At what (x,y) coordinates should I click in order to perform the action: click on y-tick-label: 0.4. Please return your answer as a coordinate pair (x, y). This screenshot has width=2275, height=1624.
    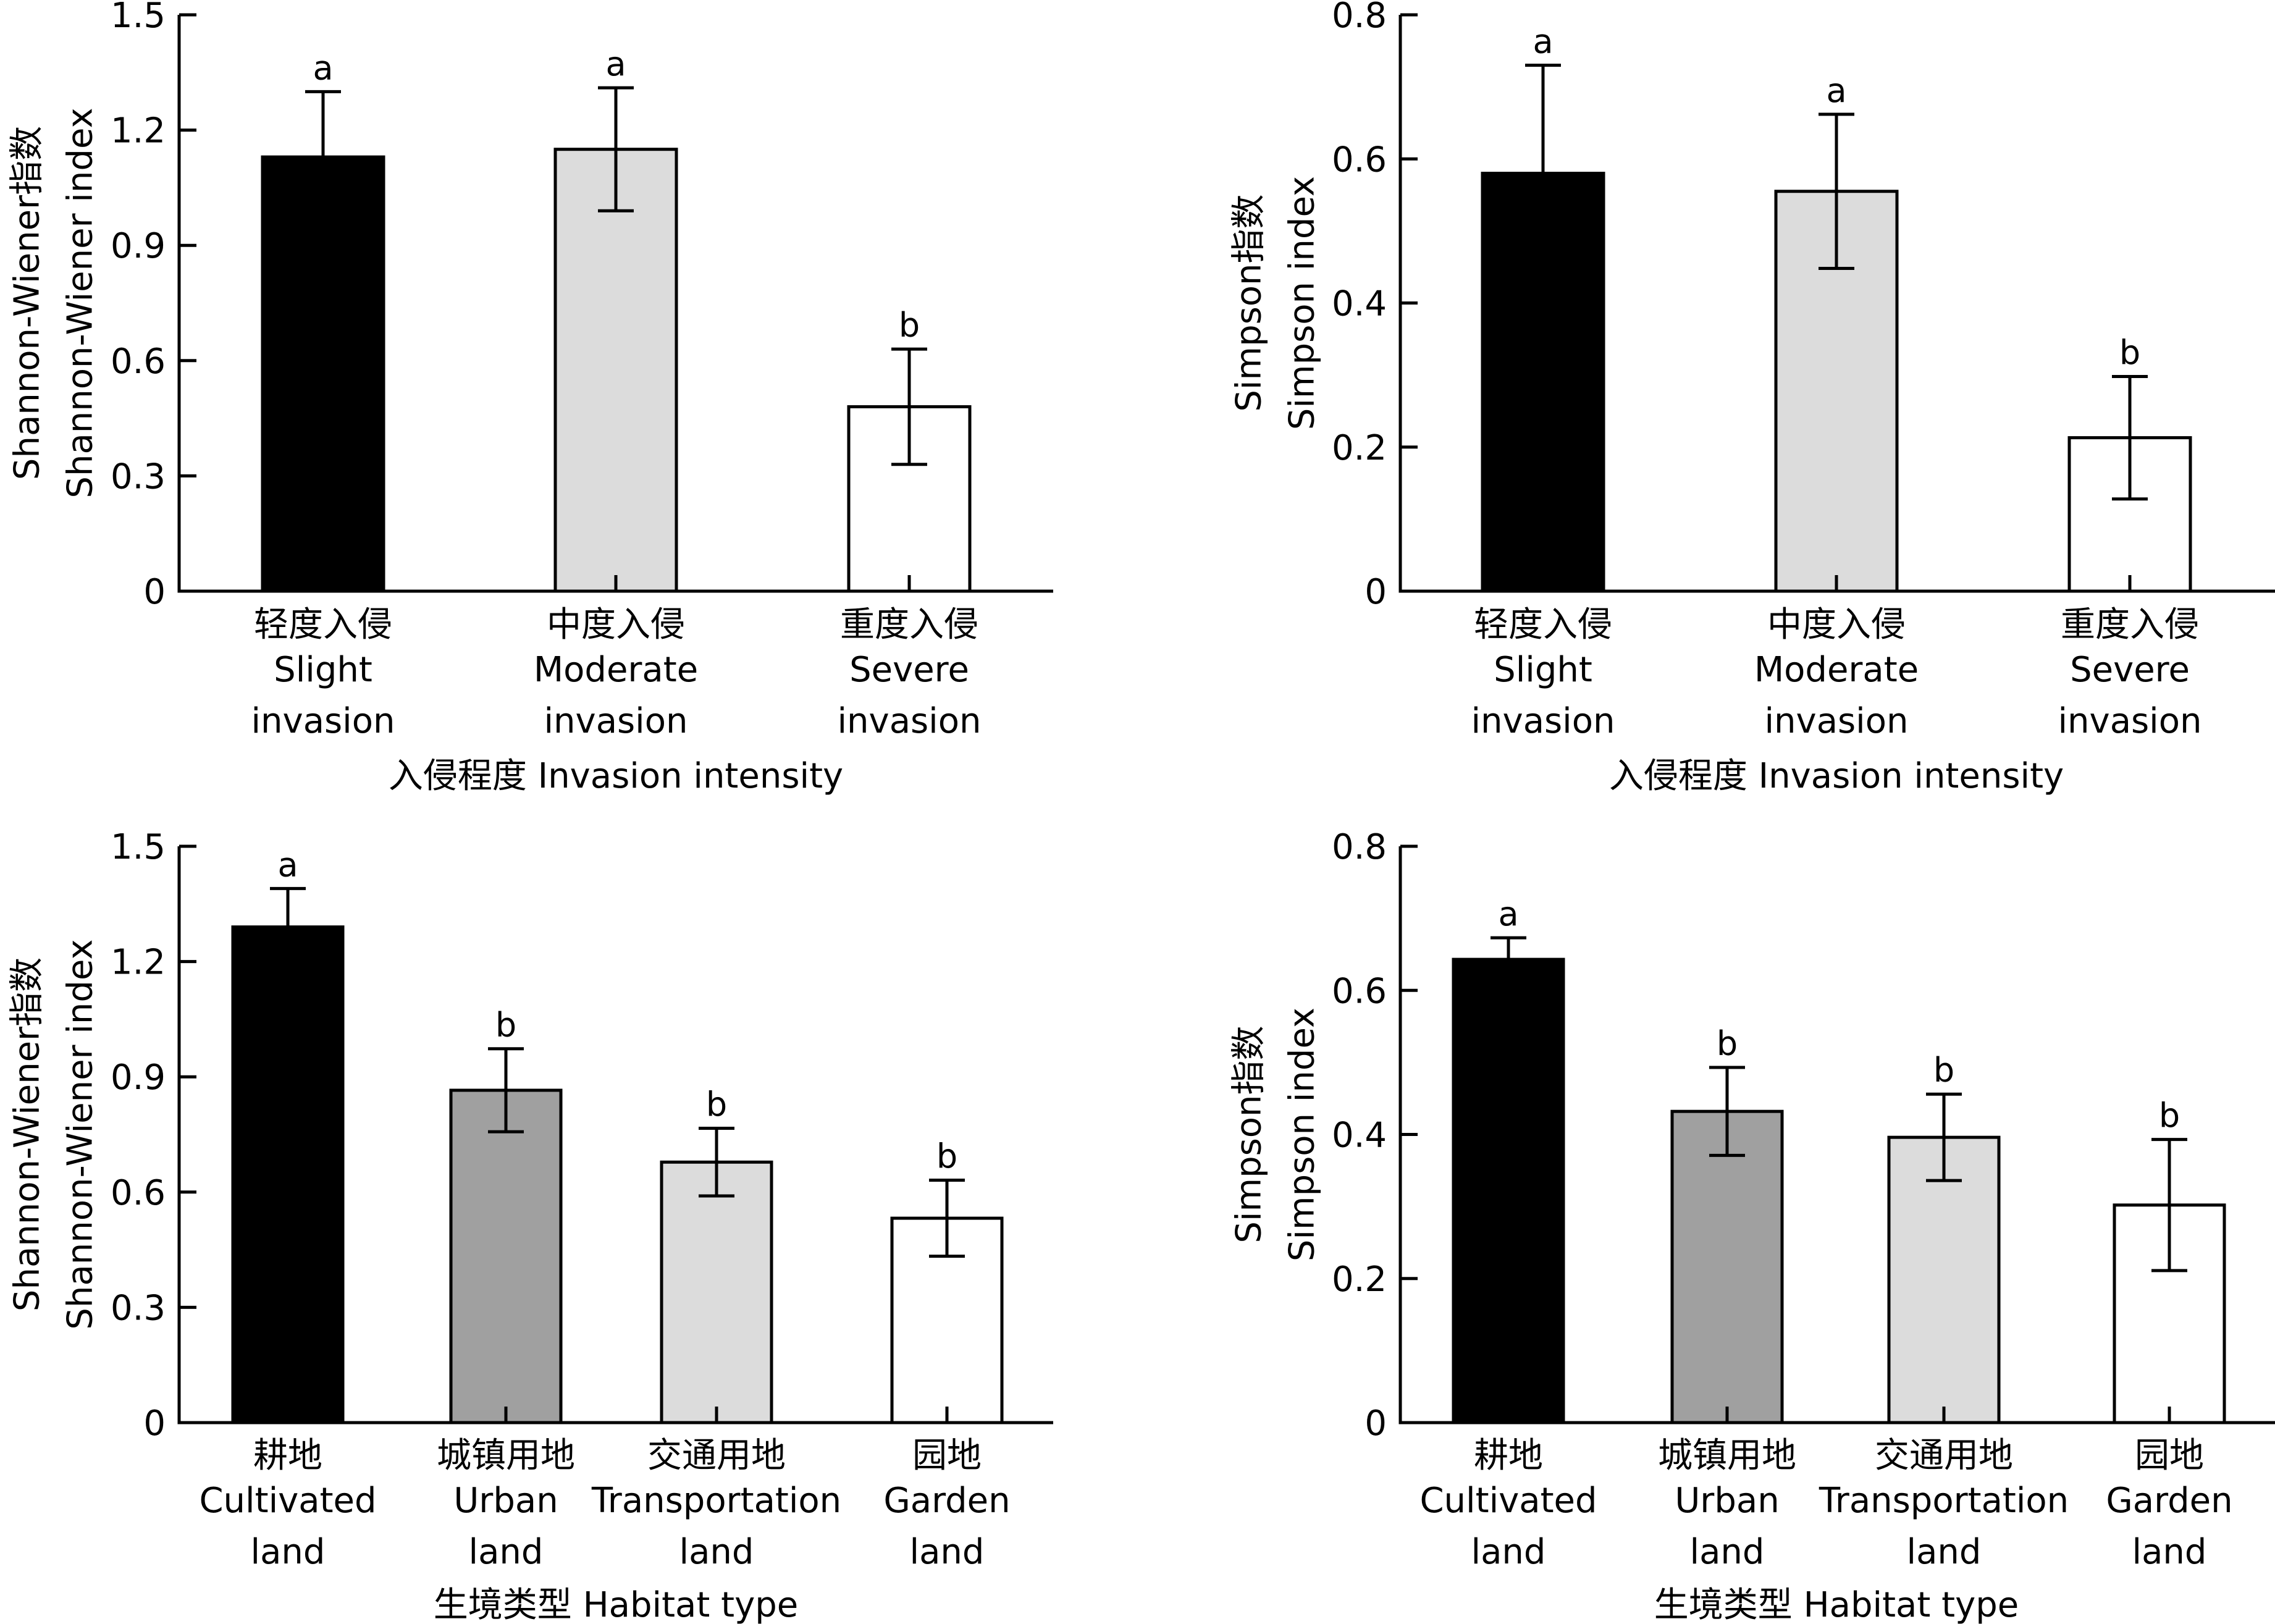
    Looking at the image, I should click on (1360, 304).